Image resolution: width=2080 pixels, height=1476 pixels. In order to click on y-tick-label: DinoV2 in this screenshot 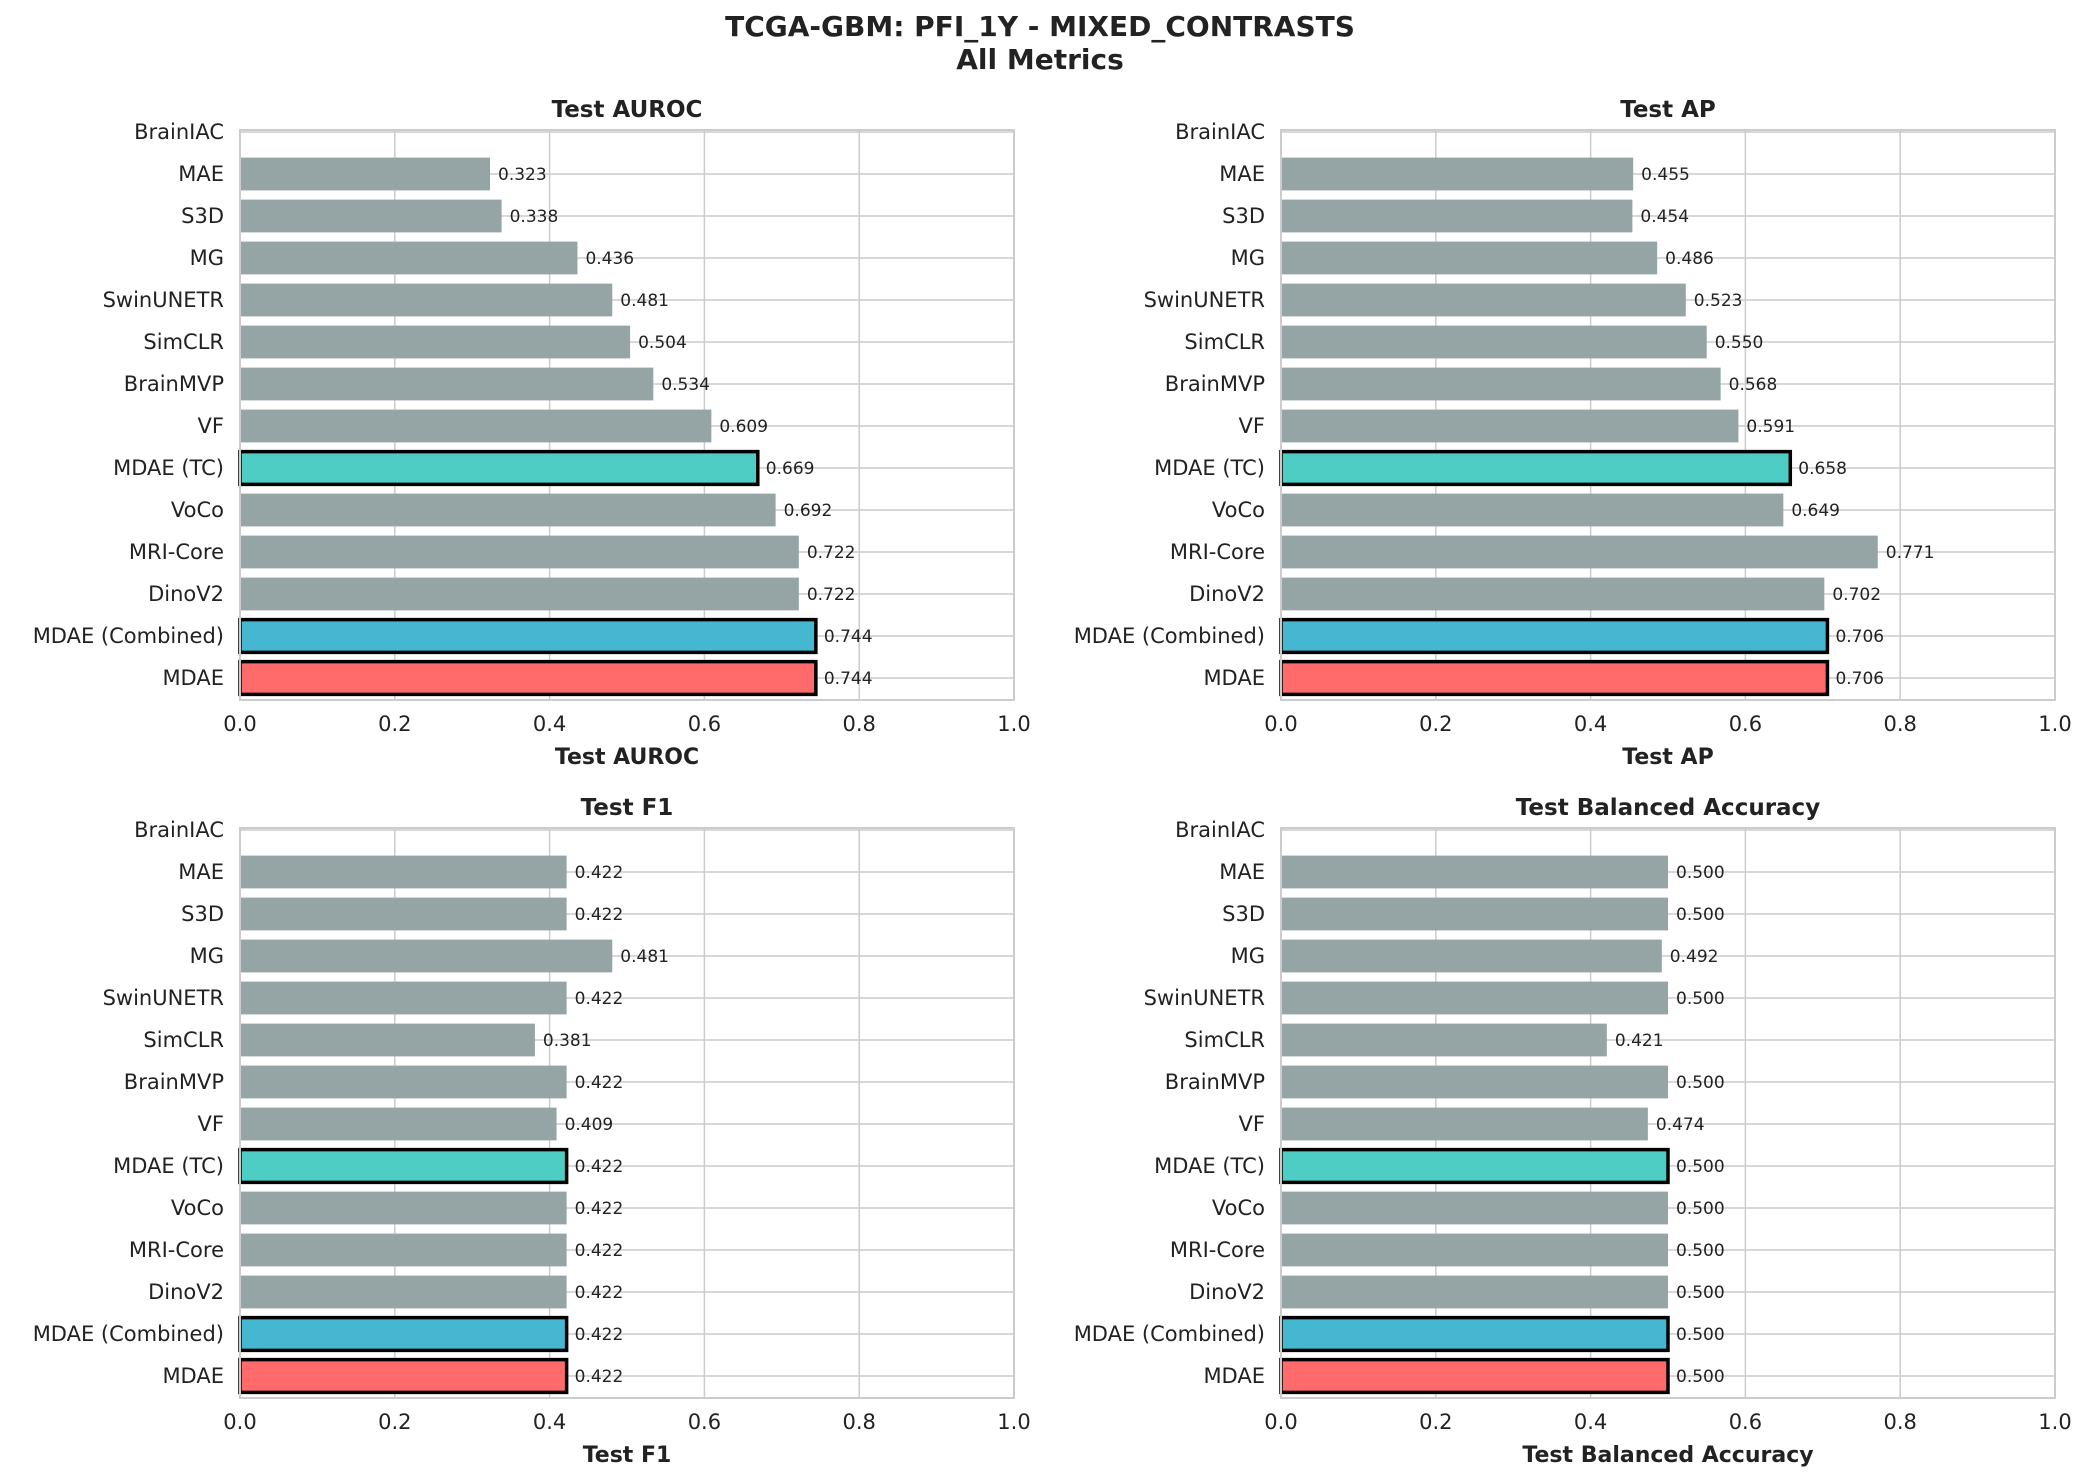, I will do `click(186, 594)`.